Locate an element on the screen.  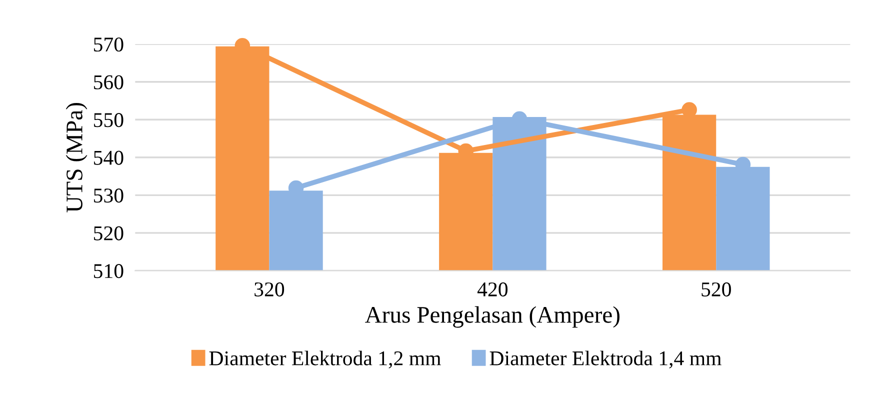
y-tick-label: 540 is located at coordinates (109, 157).